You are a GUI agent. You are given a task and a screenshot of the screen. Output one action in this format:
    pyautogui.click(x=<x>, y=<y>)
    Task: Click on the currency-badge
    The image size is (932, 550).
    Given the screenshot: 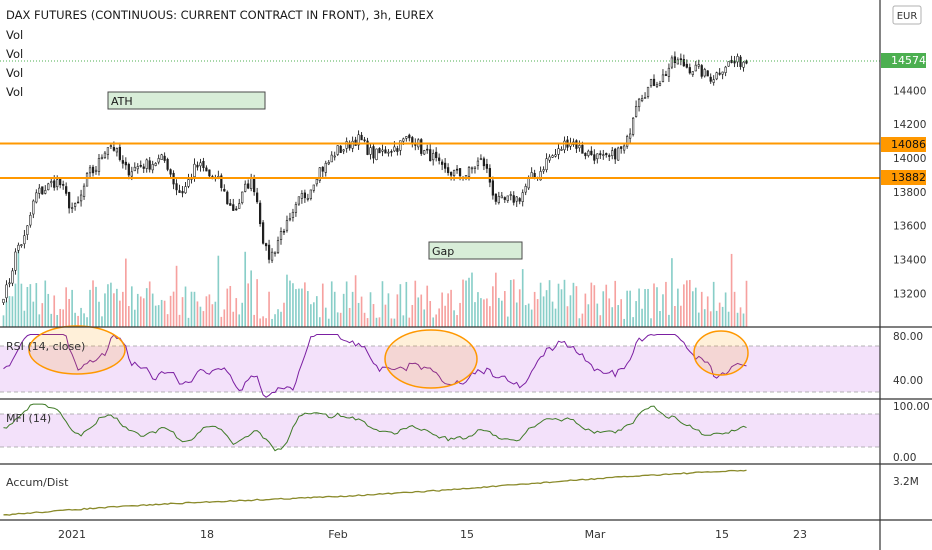 What is the action you would take?
    pyautogui.click(x=907, y=15)
    